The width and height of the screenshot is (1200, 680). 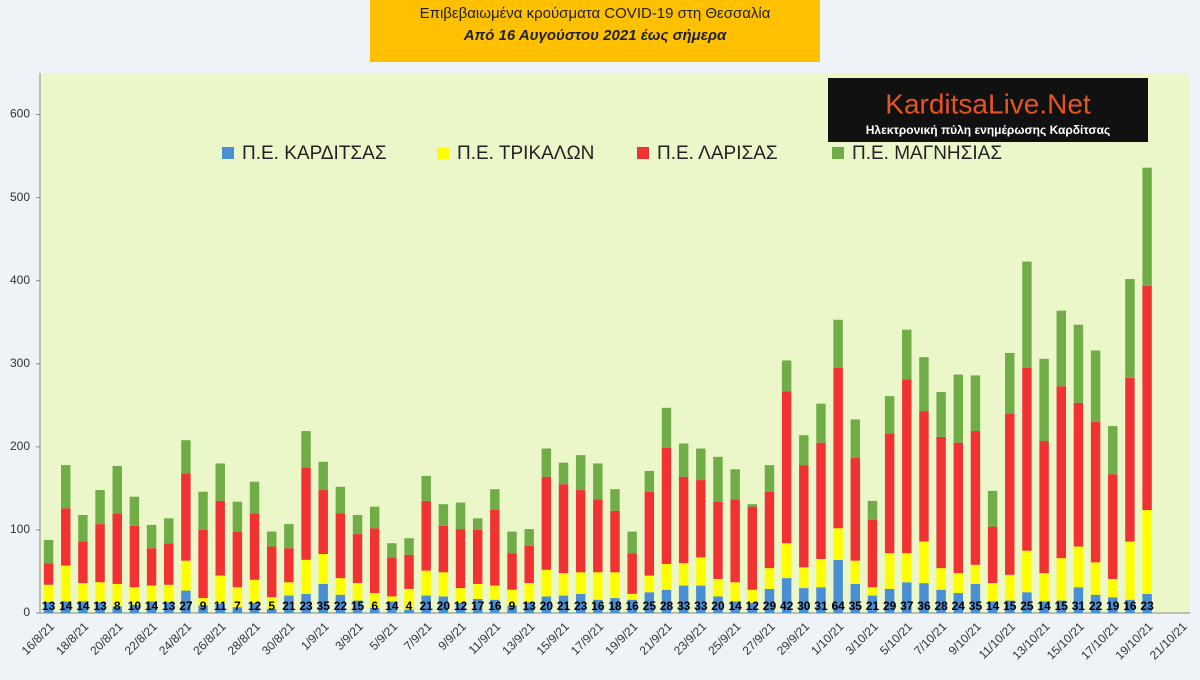 I want to click on data-label: 25, so click(x=1027, y=606).